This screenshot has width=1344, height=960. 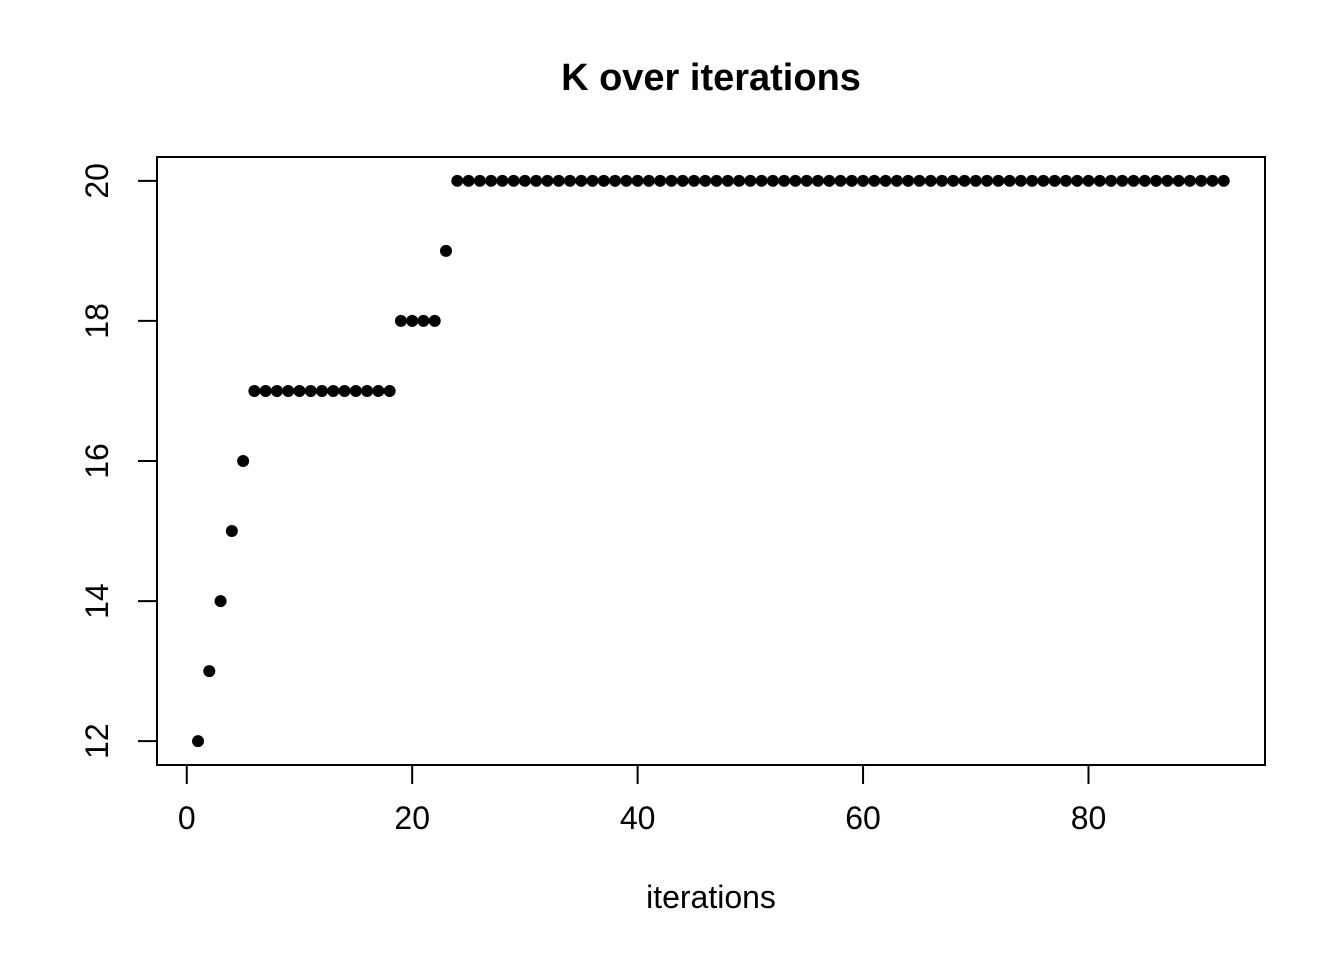 I want to click on x-tick-label: 40, so click(x=638, y=818).